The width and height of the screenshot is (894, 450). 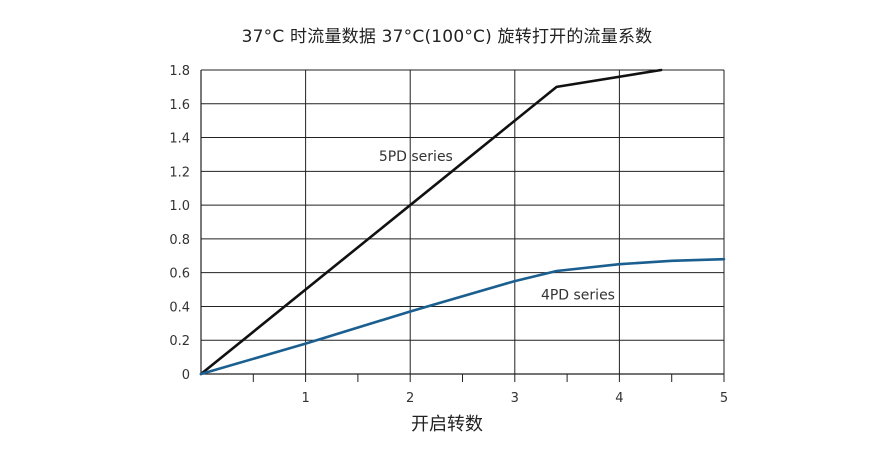 What do you see at coordinates (447, 37) in the screenshot?
I see `chart-title: 37°C 时流量数据 37°C(100°C) 旋转打开的流量系数` at bounding box center [447, 37].